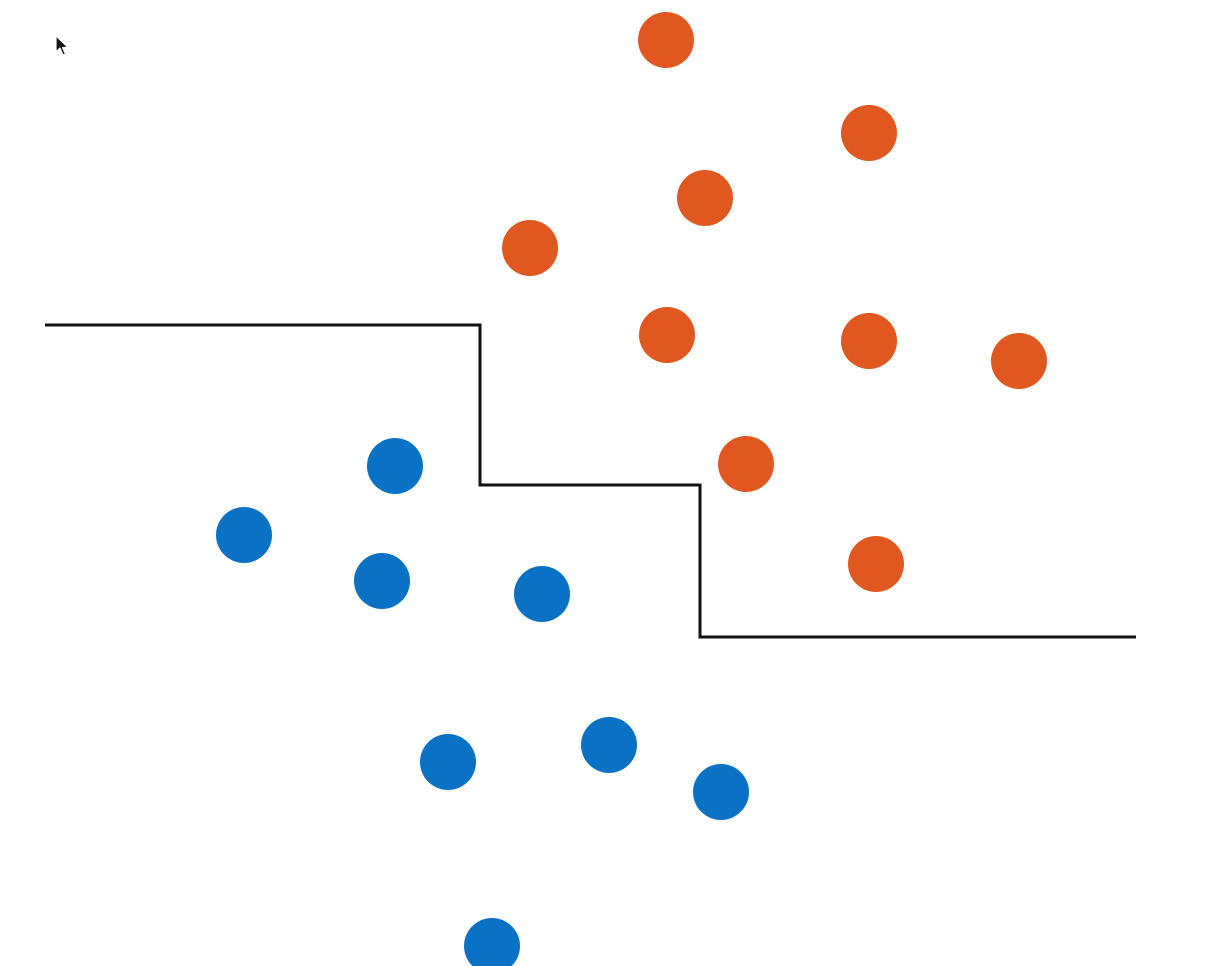  Describe the element at coordinates (62, 45) in the screenshot. I see `mouse-pointer-icon` at that location.